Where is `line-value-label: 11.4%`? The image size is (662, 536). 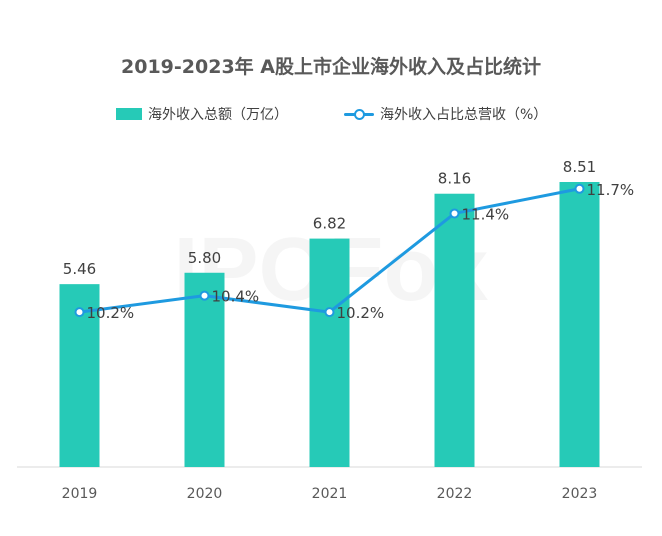
line-value-label: 11.4% is located at coordinates (486, 214).